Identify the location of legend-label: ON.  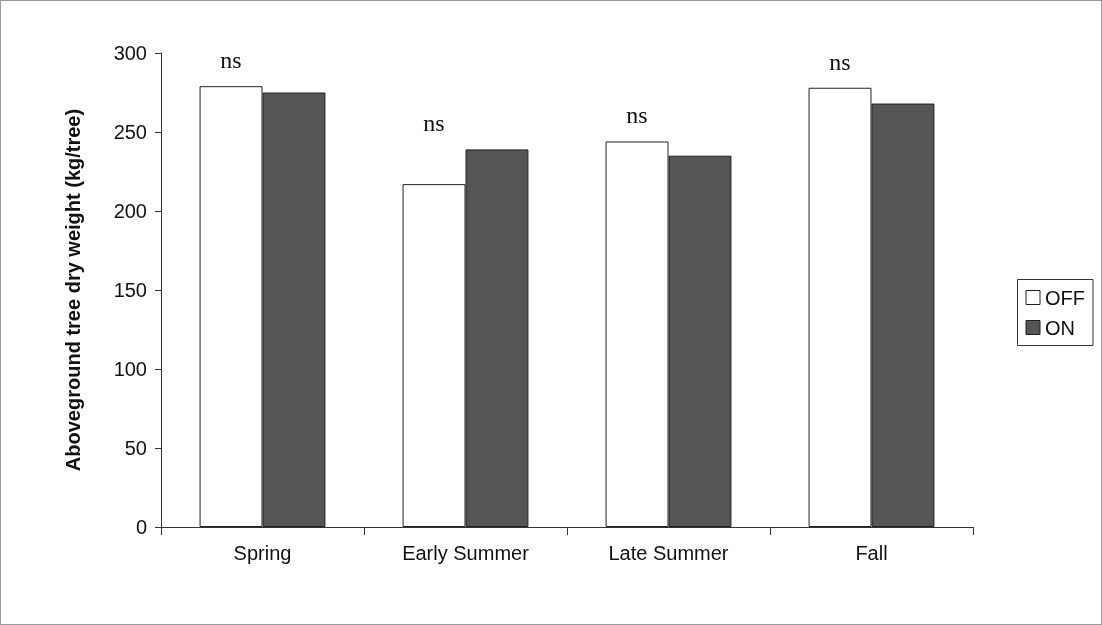
(1060, 327).